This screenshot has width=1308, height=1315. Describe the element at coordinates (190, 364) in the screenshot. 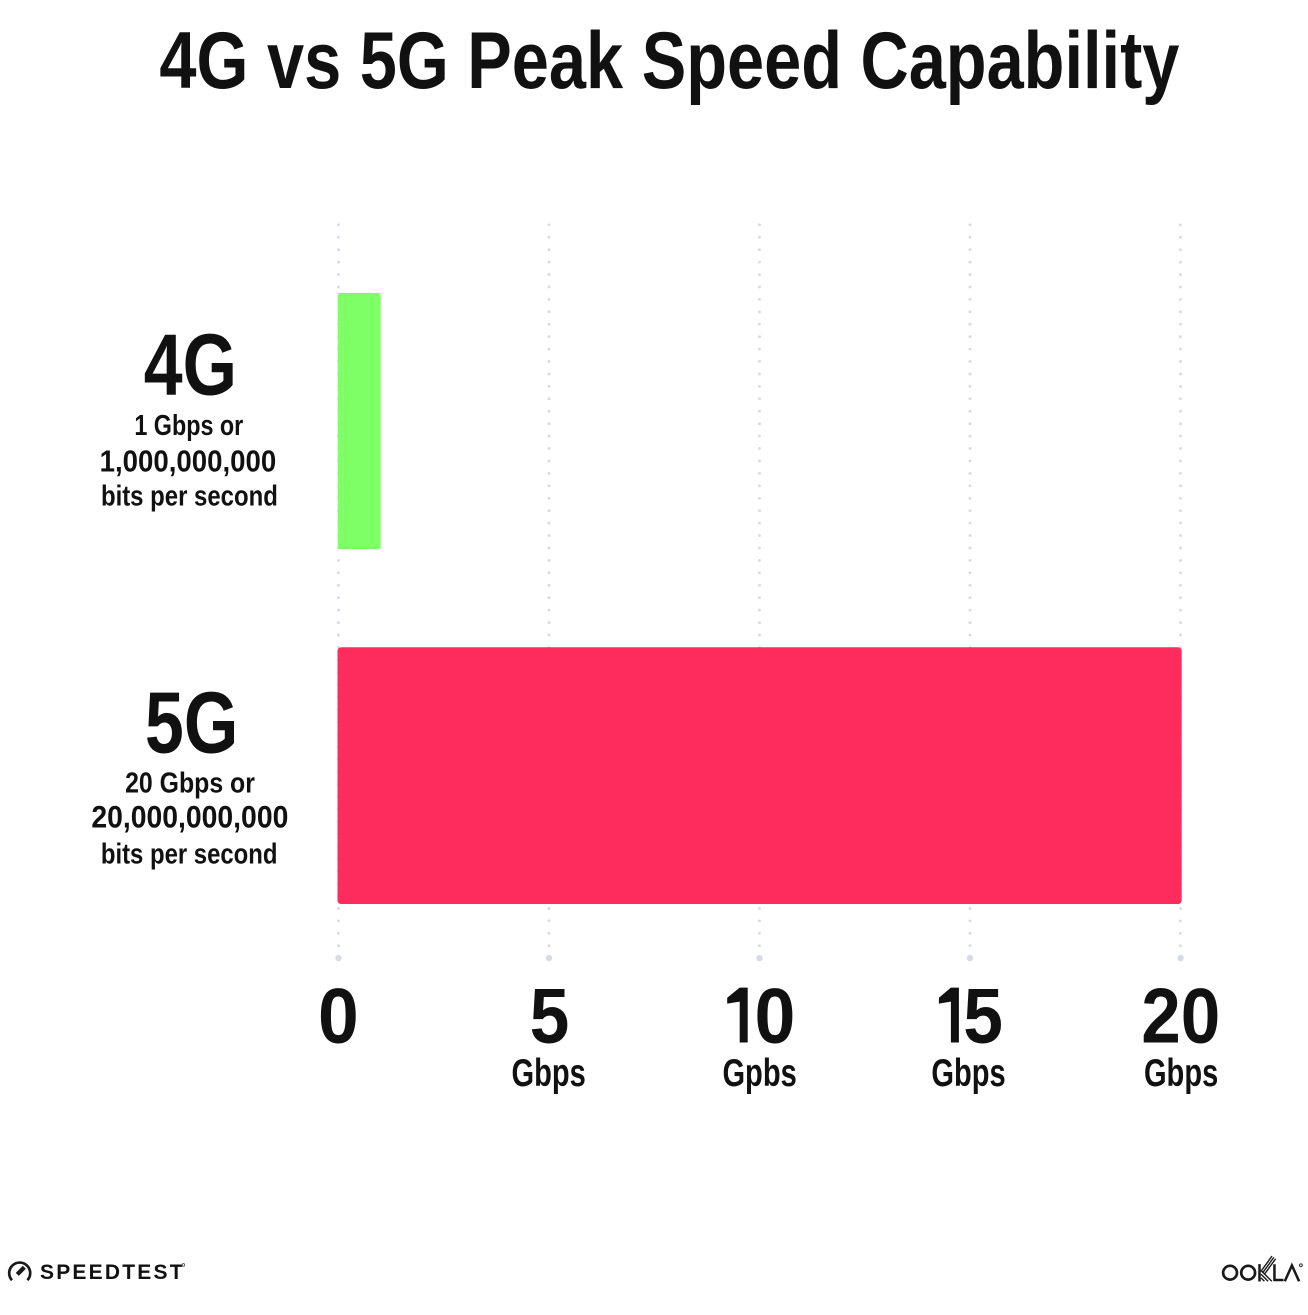

I see `svg-text: 4G` at that location.